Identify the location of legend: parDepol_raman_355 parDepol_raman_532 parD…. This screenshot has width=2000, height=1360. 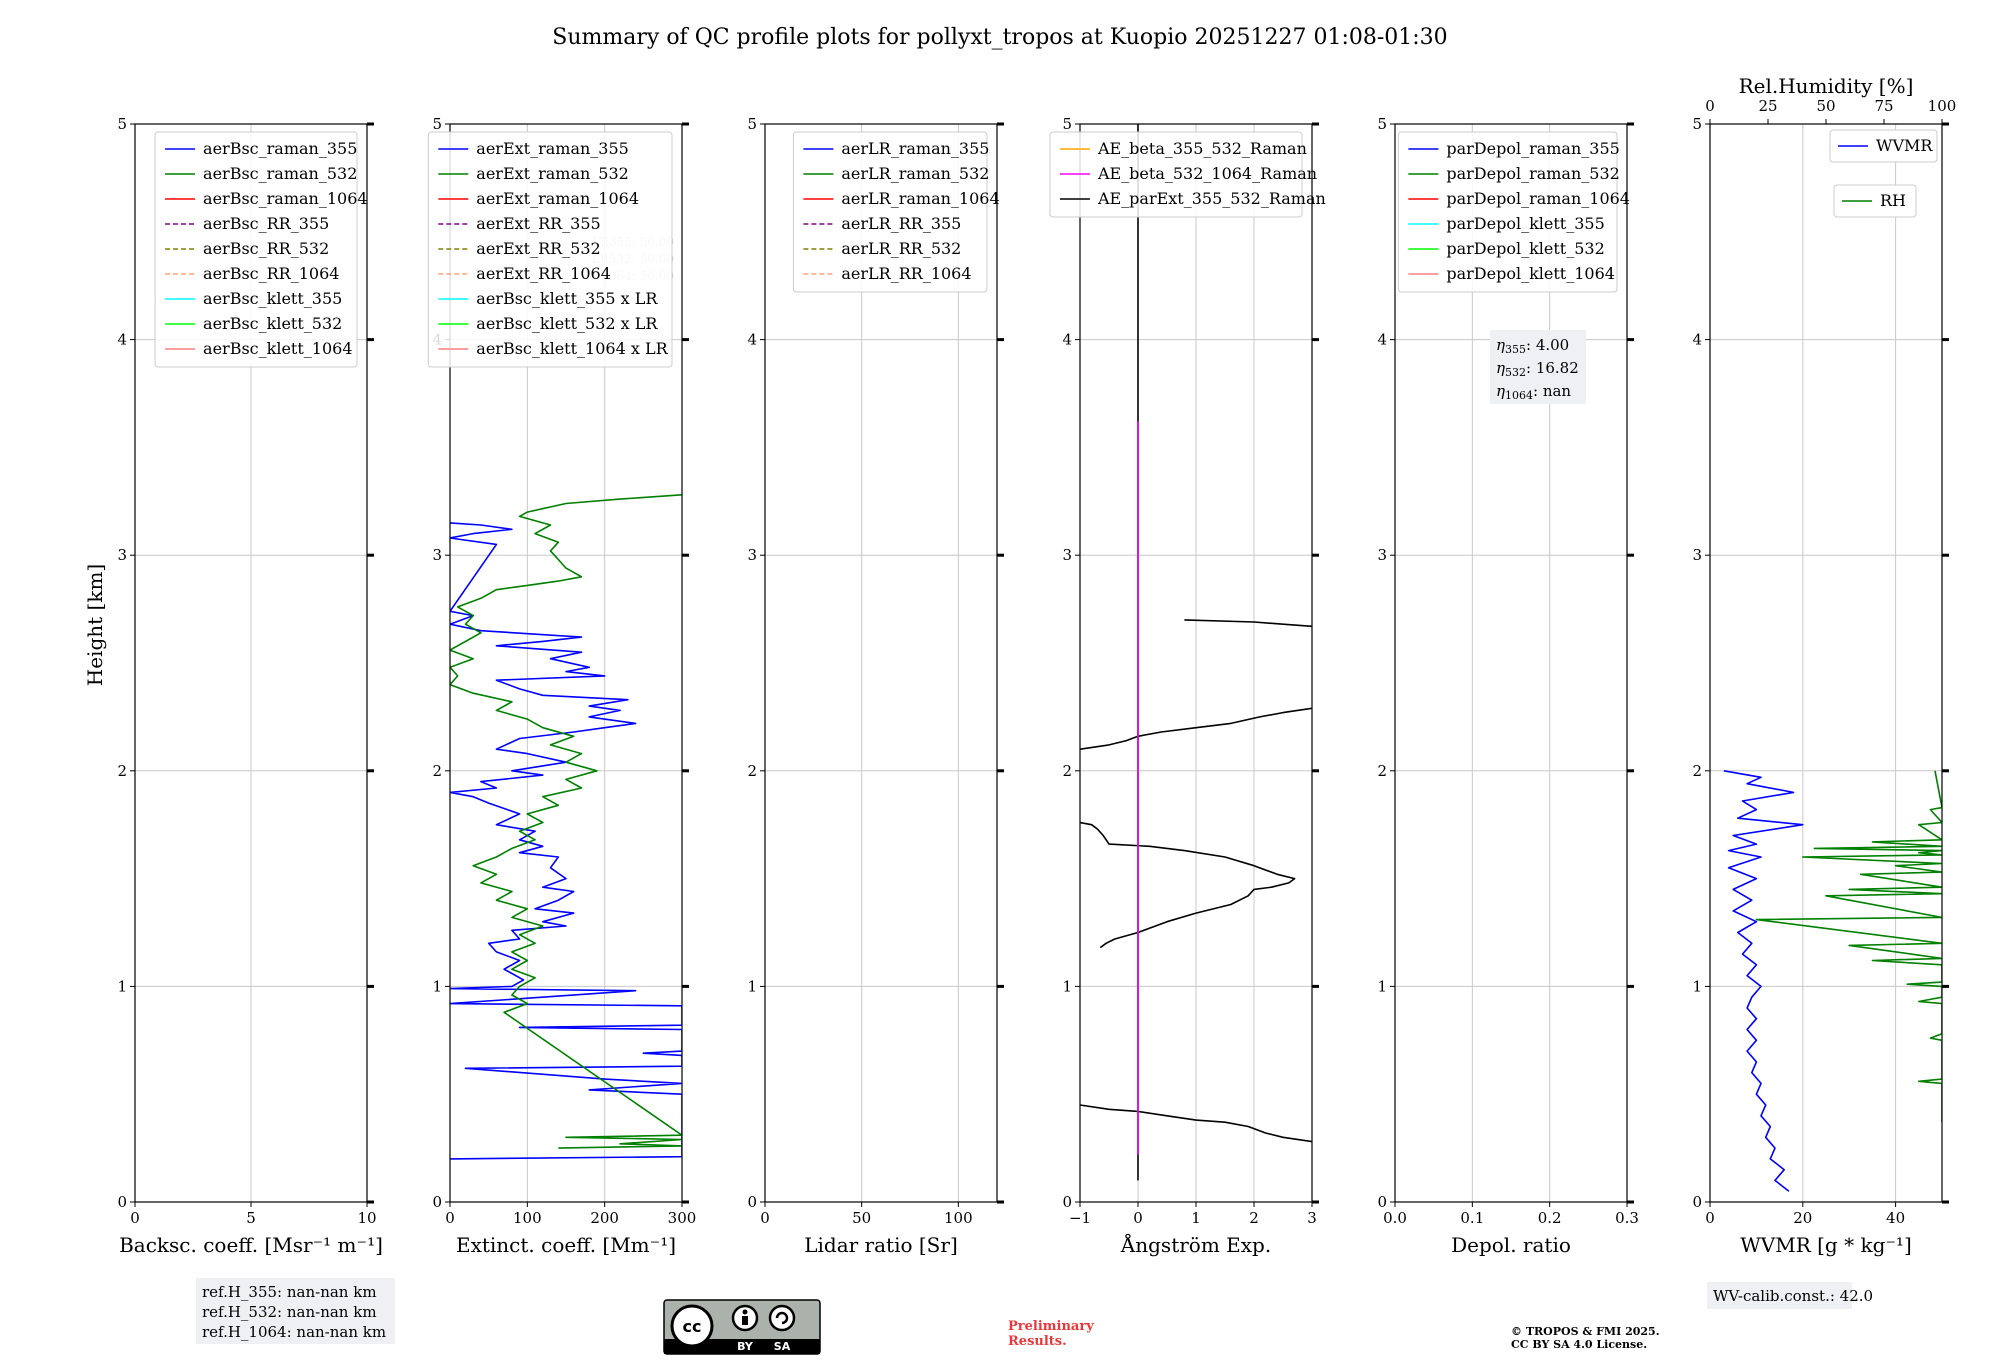
(1513, 212).